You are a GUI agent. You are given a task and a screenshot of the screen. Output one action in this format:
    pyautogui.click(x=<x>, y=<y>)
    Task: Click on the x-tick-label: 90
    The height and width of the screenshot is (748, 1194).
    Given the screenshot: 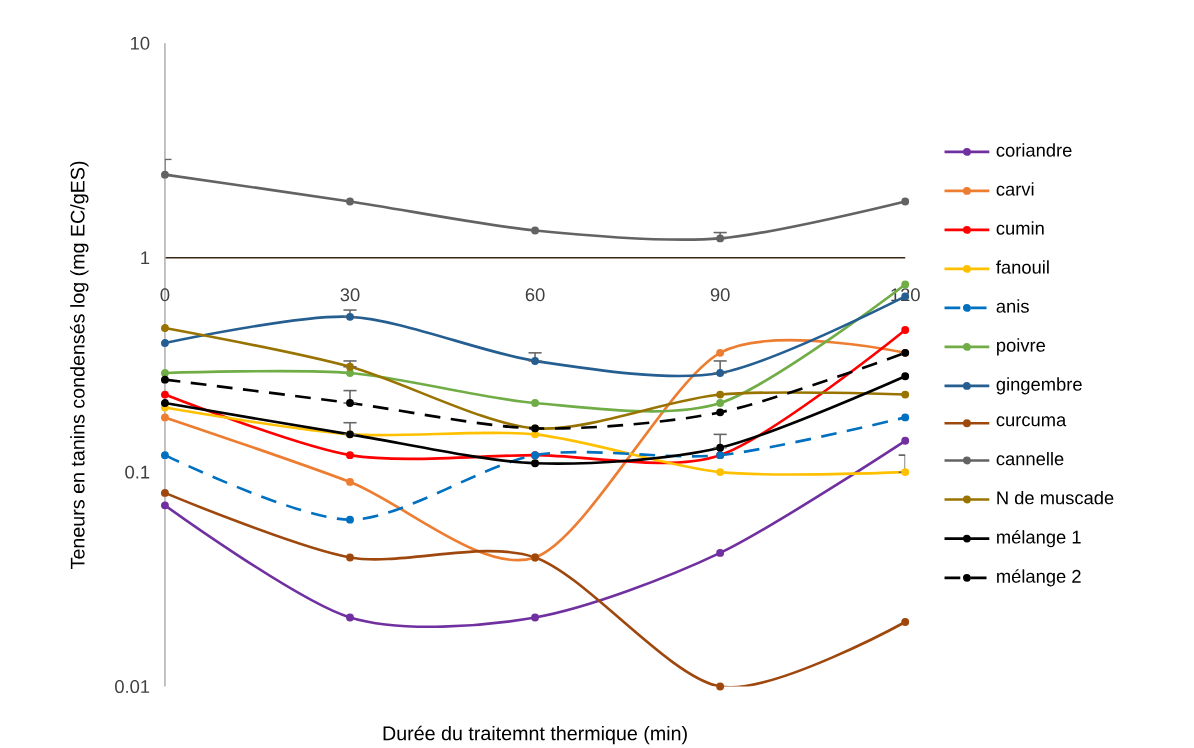 What is the action you would take?
    pyautogui.click(x=720, y=295)
    